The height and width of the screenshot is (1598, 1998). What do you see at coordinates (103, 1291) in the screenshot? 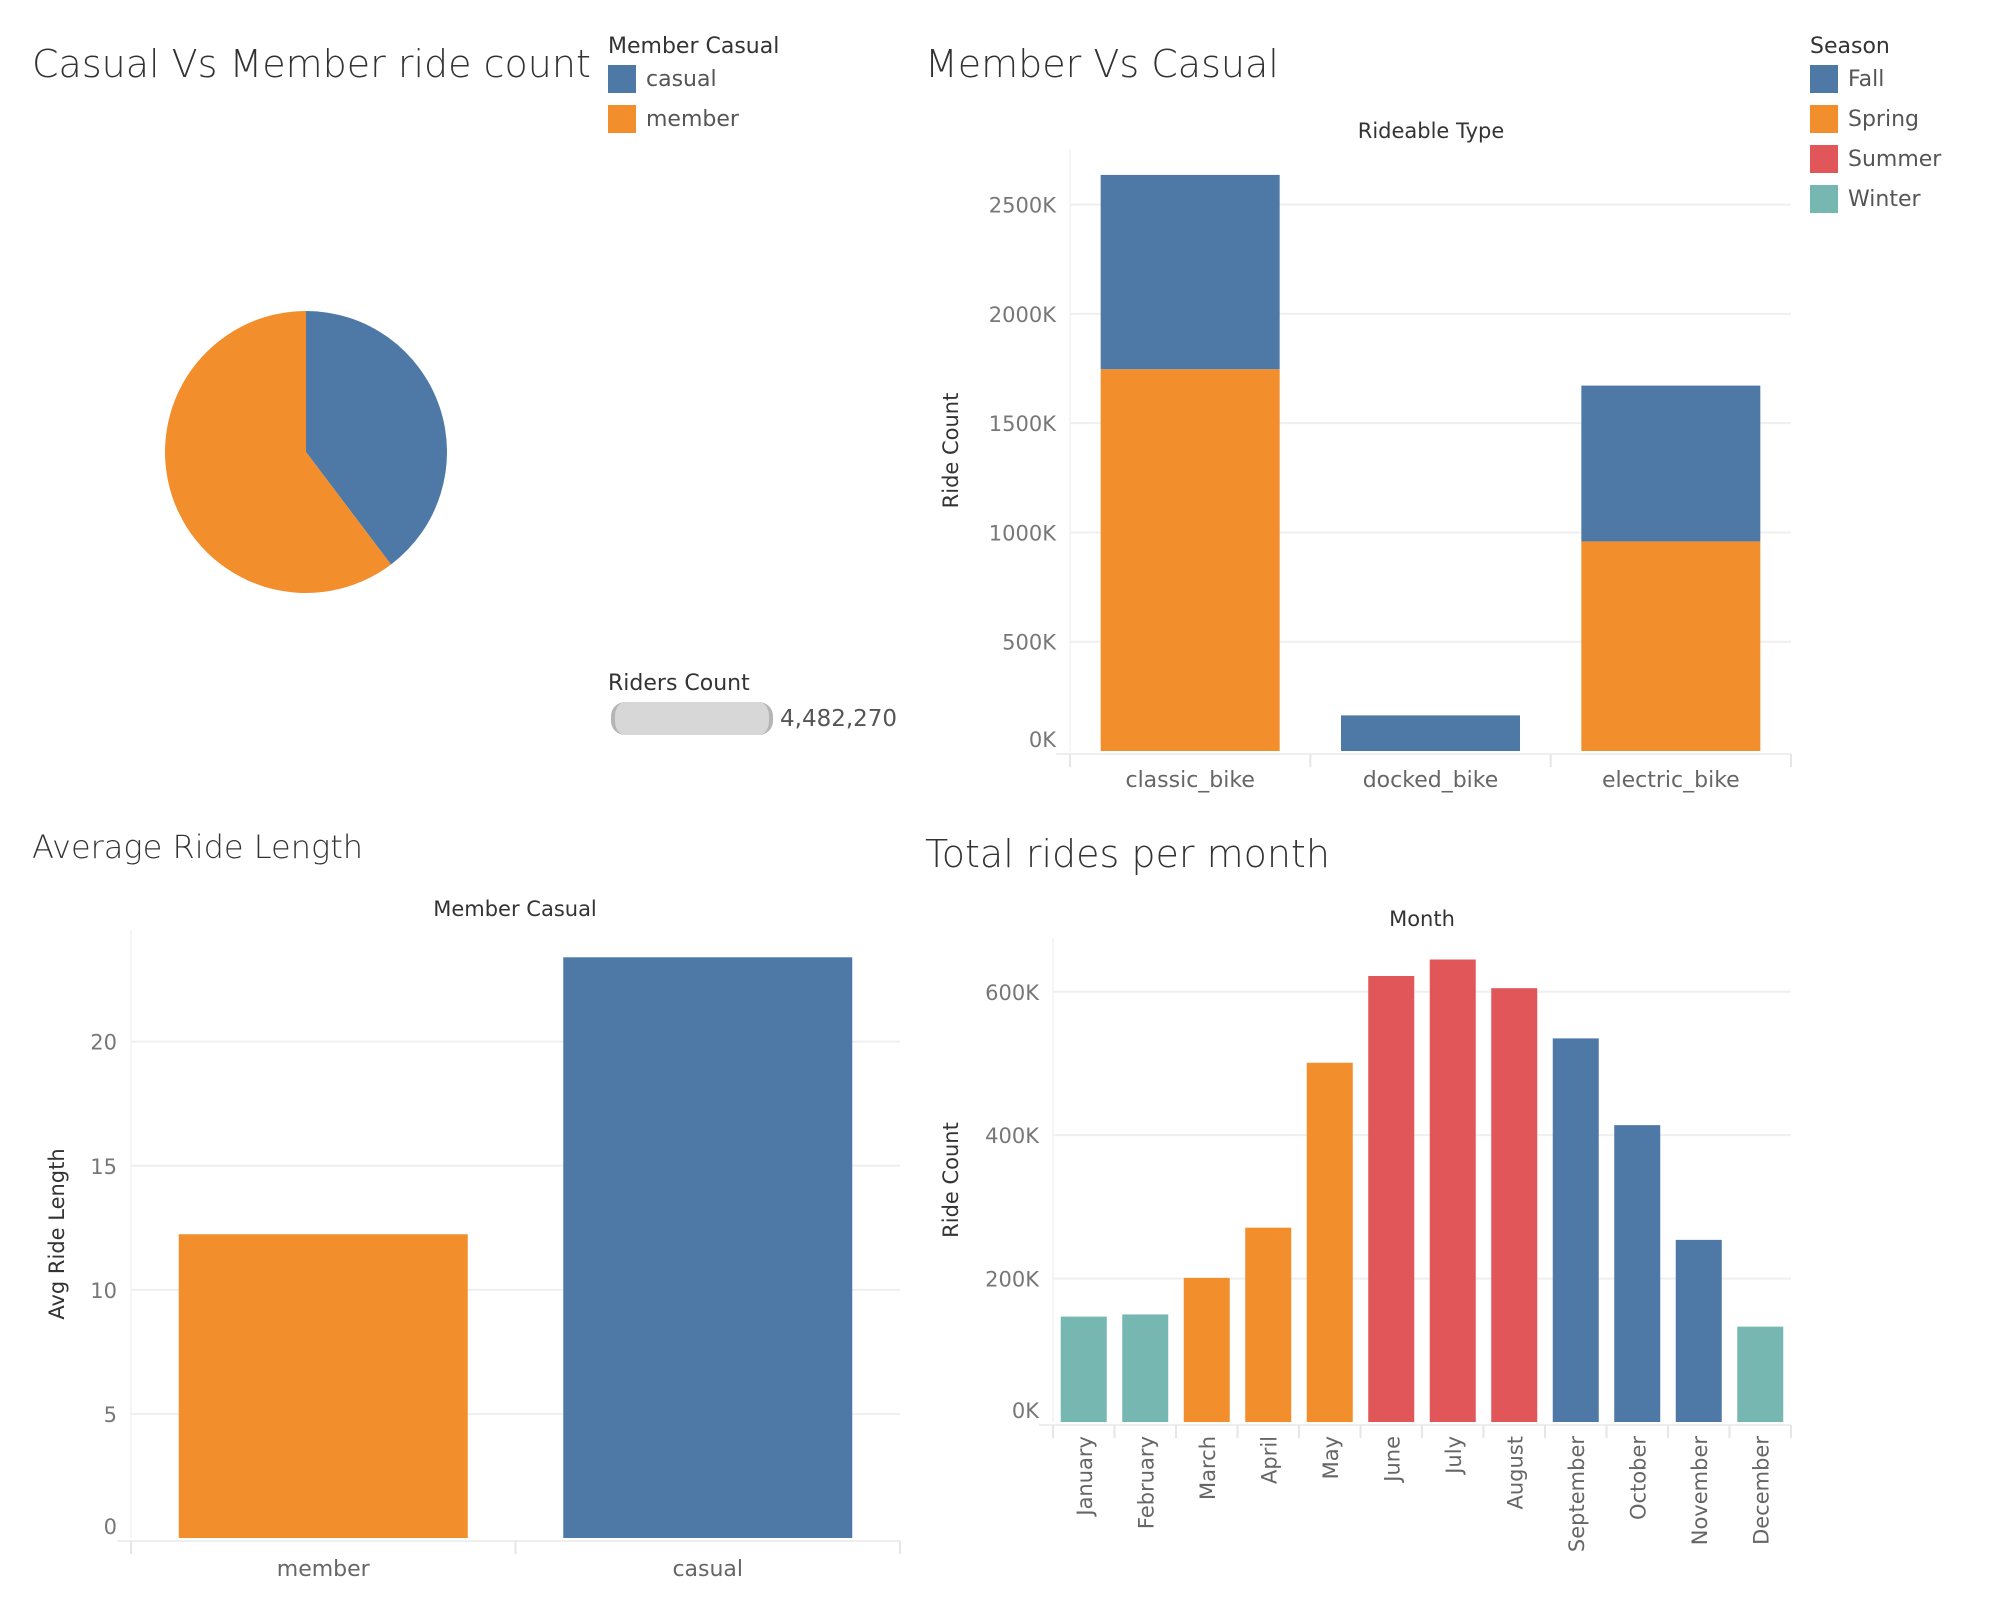
I see `y-tick-label: 10` at bounding box center [103, 1291].